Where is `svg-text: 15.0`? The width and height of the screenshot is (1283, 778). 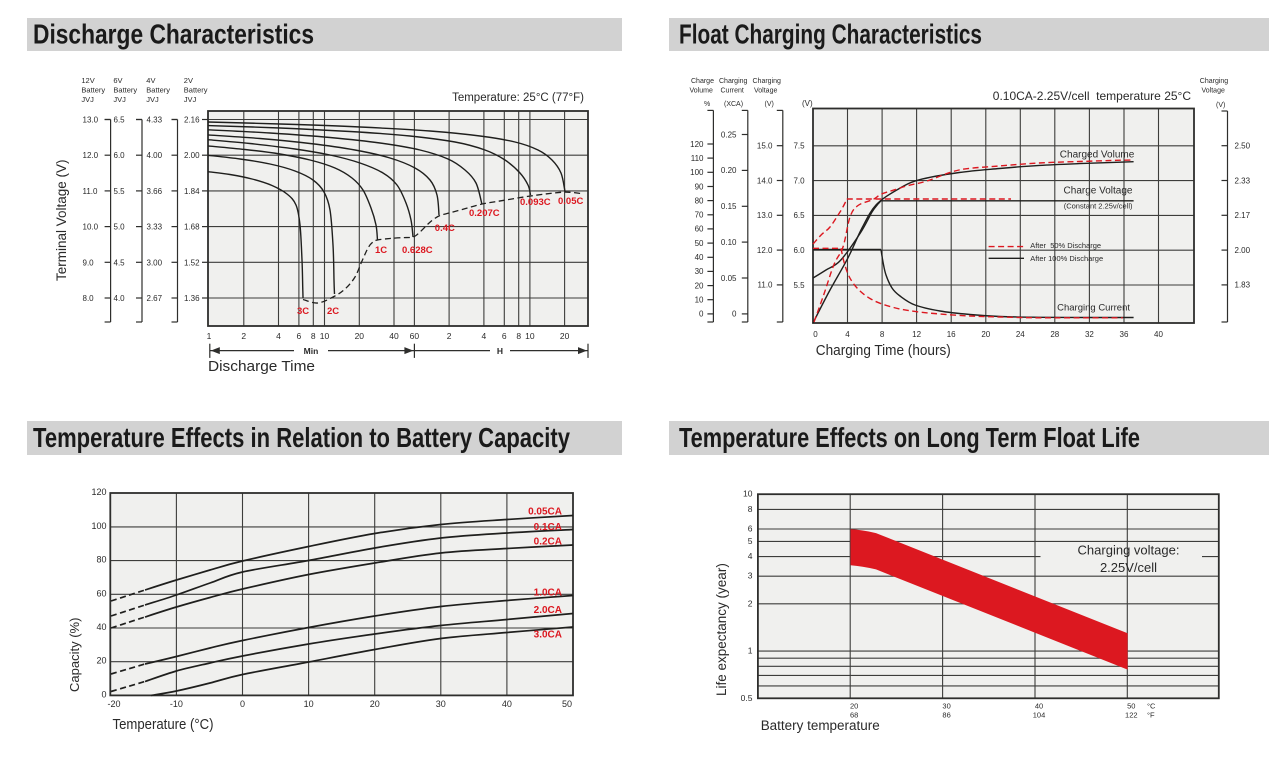 svg-text: 15.0 is located at coordinates (765, 146).